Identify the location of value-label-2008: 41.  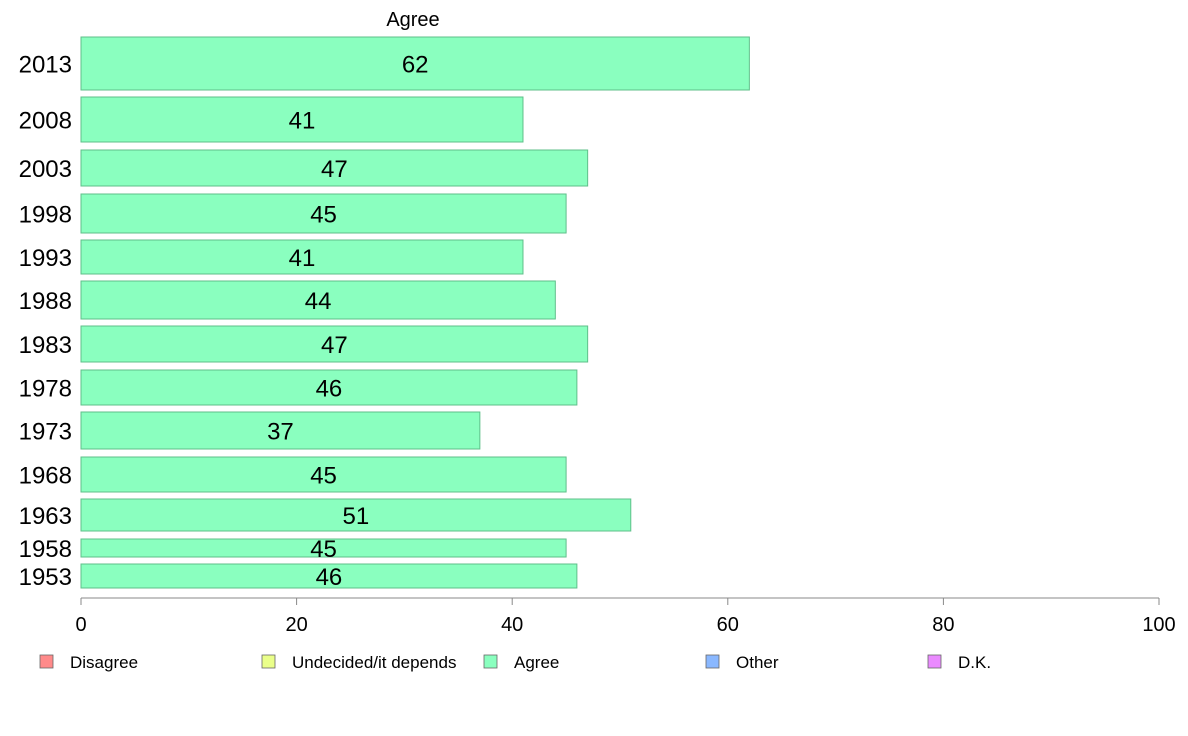
(302, 121).